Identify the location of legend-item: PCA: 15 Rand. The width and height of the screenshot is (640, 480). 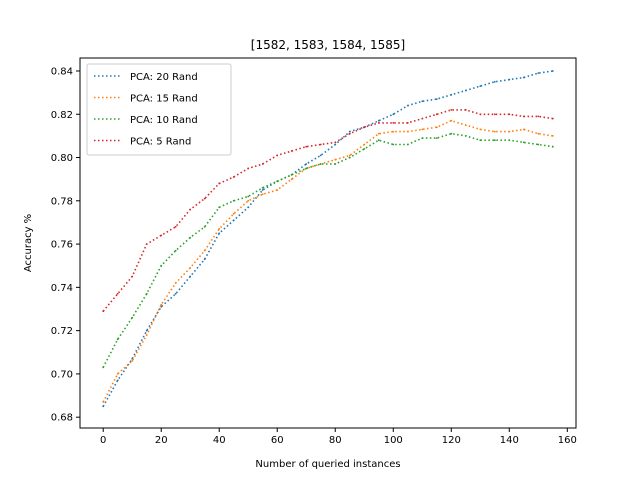
(146, 99).